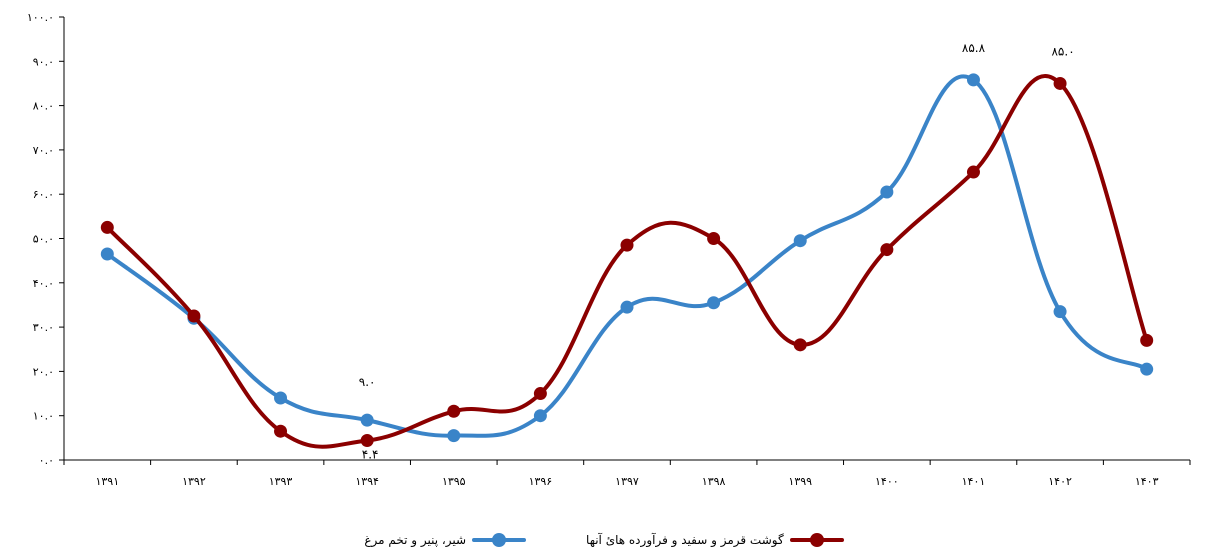 Image resolution: width=1208 pixels, height=550 pixels. I want to click on x-tick-label: ۱۳۹۸, so click(714, 481).